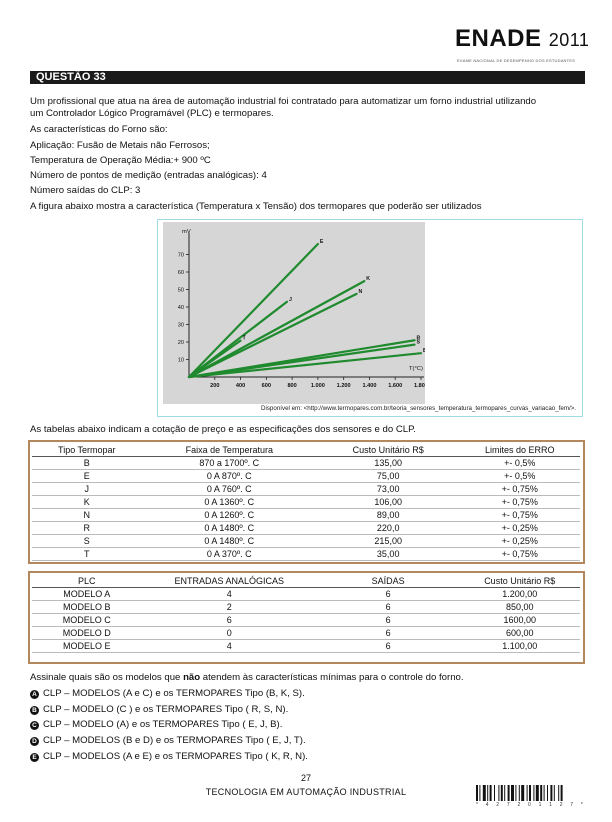 The width and height of the screenshot is (612, 822). I want to click on plc-cell: 850,00, so click(519, 607).